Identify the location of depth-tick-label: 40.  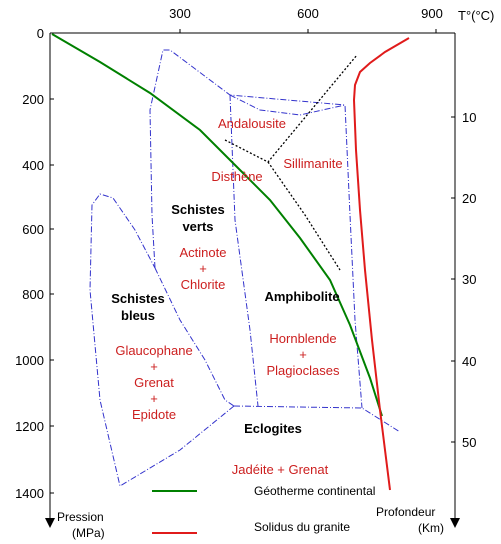
(469, 361).